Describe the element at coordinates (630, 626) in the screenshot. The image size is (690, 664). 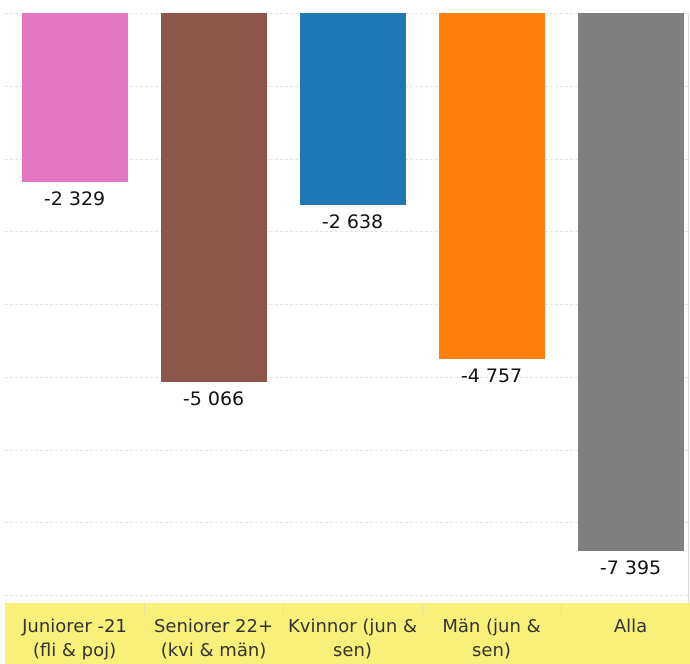
I see `x-tick-label: Alla` at that location.